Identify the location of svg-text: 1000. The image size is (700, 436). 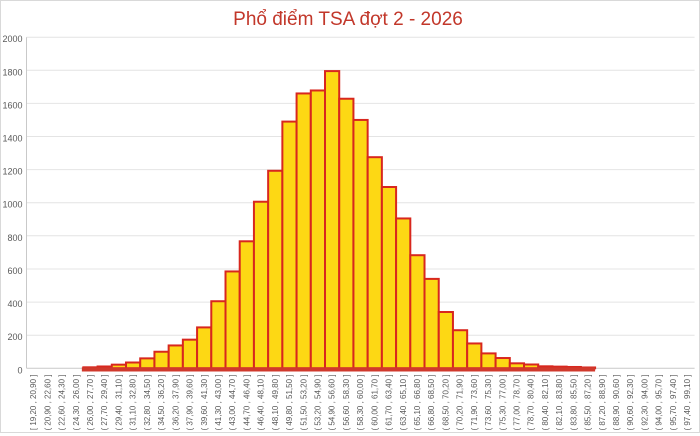
(12, 205).